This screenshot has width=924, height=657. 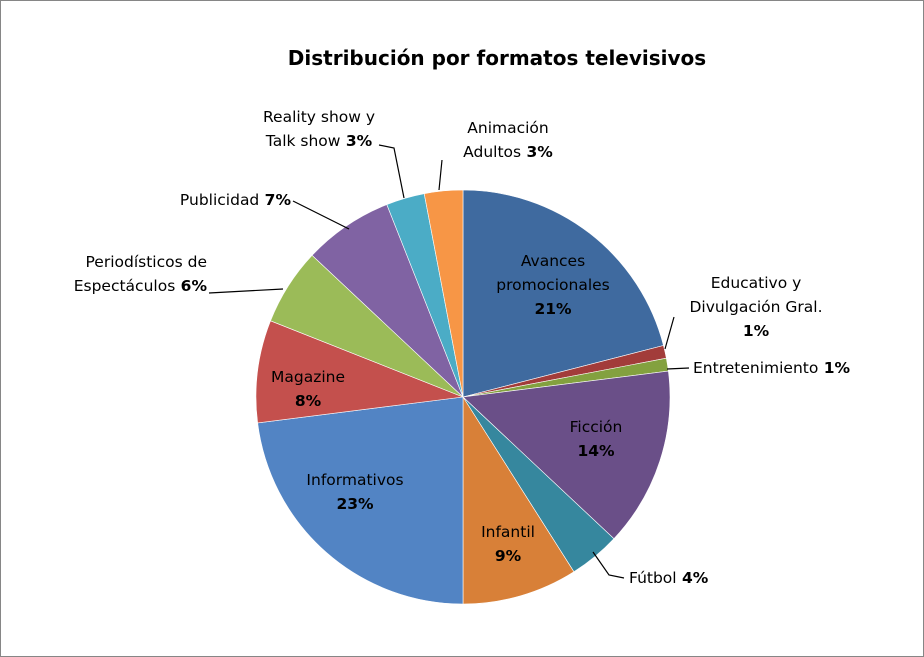 I want to click on slice-label: Animación Adultos 3%, so click(x=508, y=140).